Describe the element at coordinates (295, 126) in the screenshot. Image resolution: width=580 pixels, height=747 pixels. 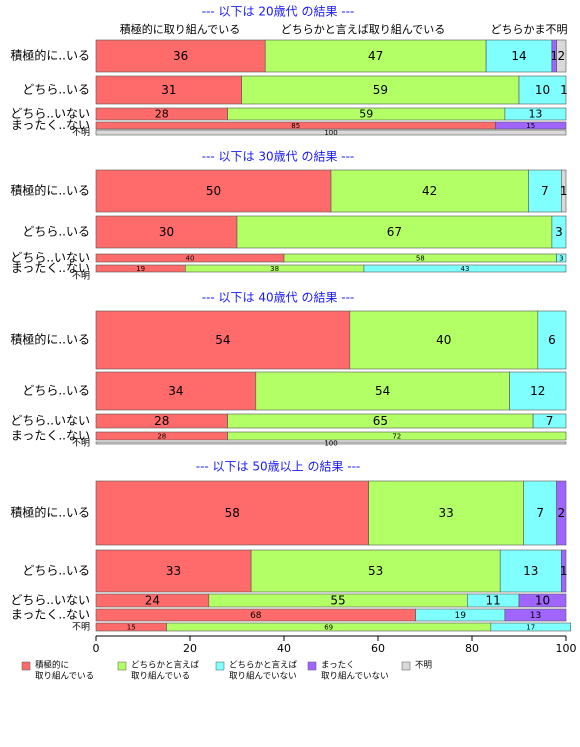
I see `bar-value-label: 85` at that location.